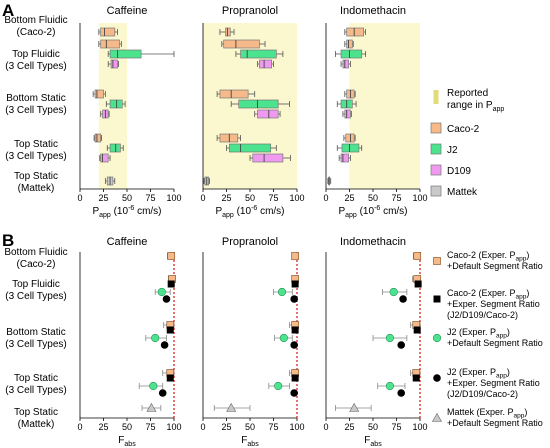 Image resolution: width=550 pixels, height=448 pixels. I want to click on panel-a-x-tick-label: 75, so click(273, 198).